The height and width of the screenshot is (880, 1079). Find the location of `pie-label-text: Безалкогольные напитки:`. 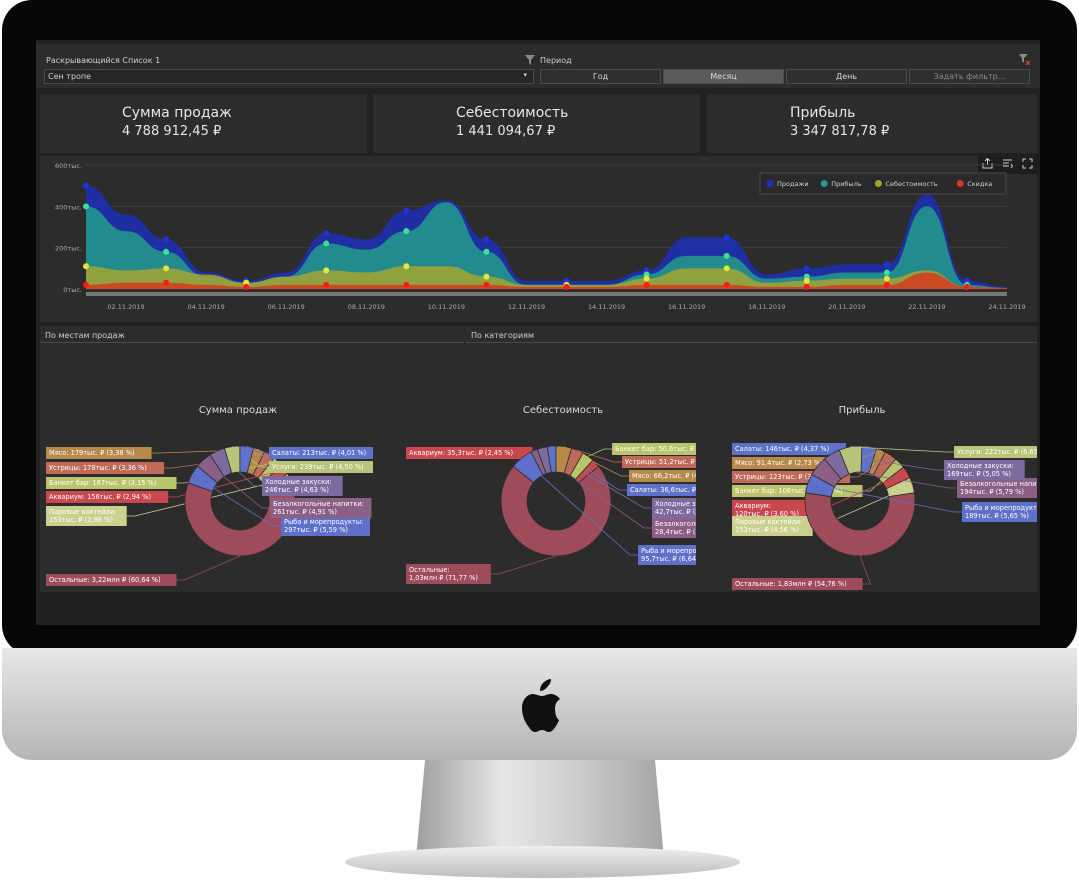

pie-label-text: Безалкогольные напитки: is located at coordinates (675, 524).